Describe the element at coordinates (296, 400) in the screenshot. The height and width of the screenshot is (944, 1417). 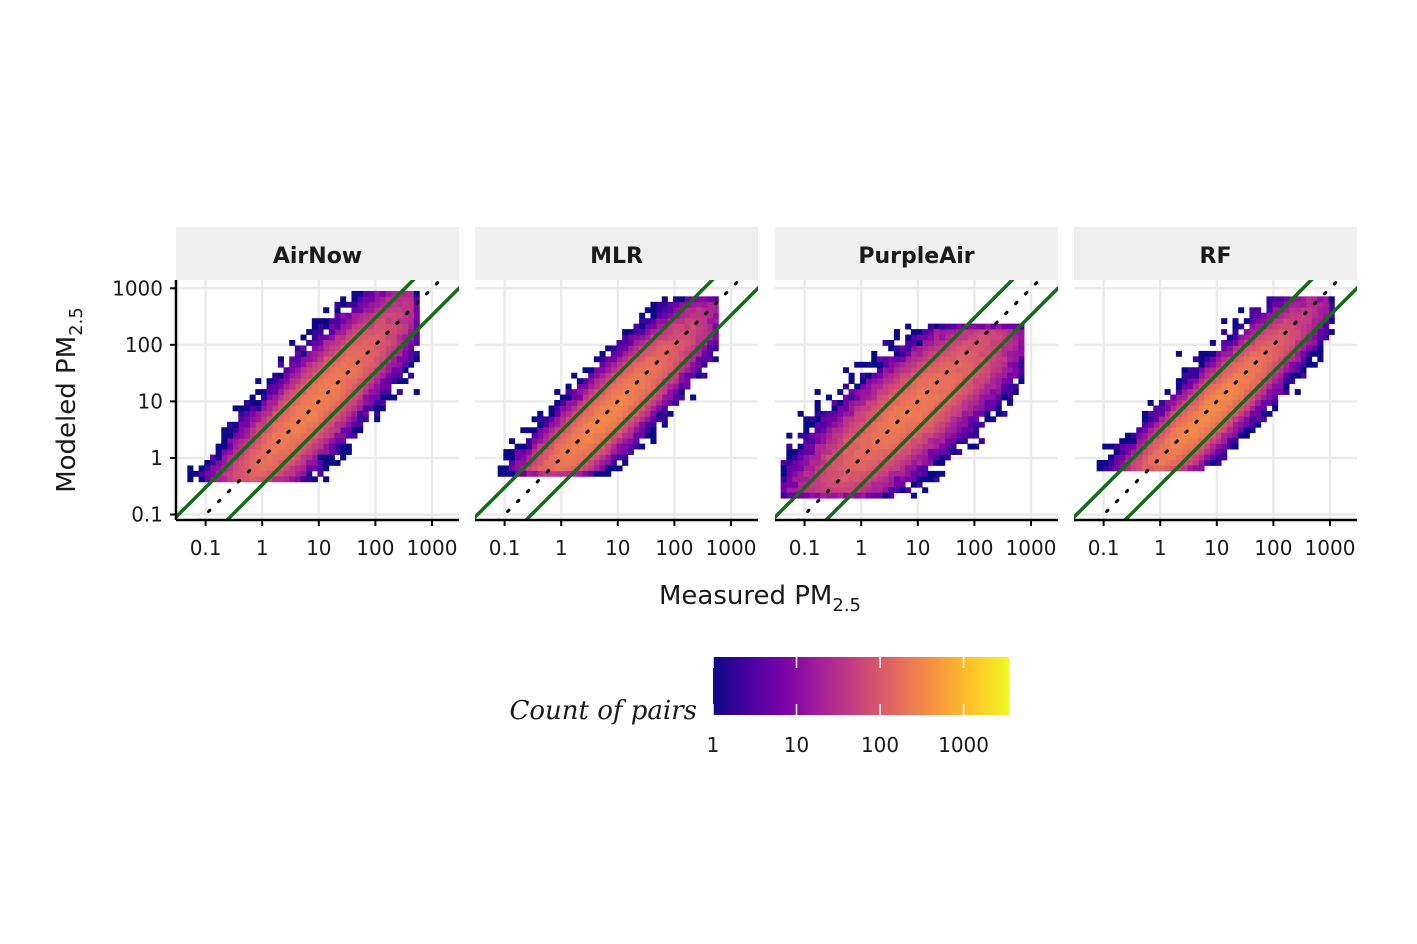
I see `upper-bound-line` at that location.